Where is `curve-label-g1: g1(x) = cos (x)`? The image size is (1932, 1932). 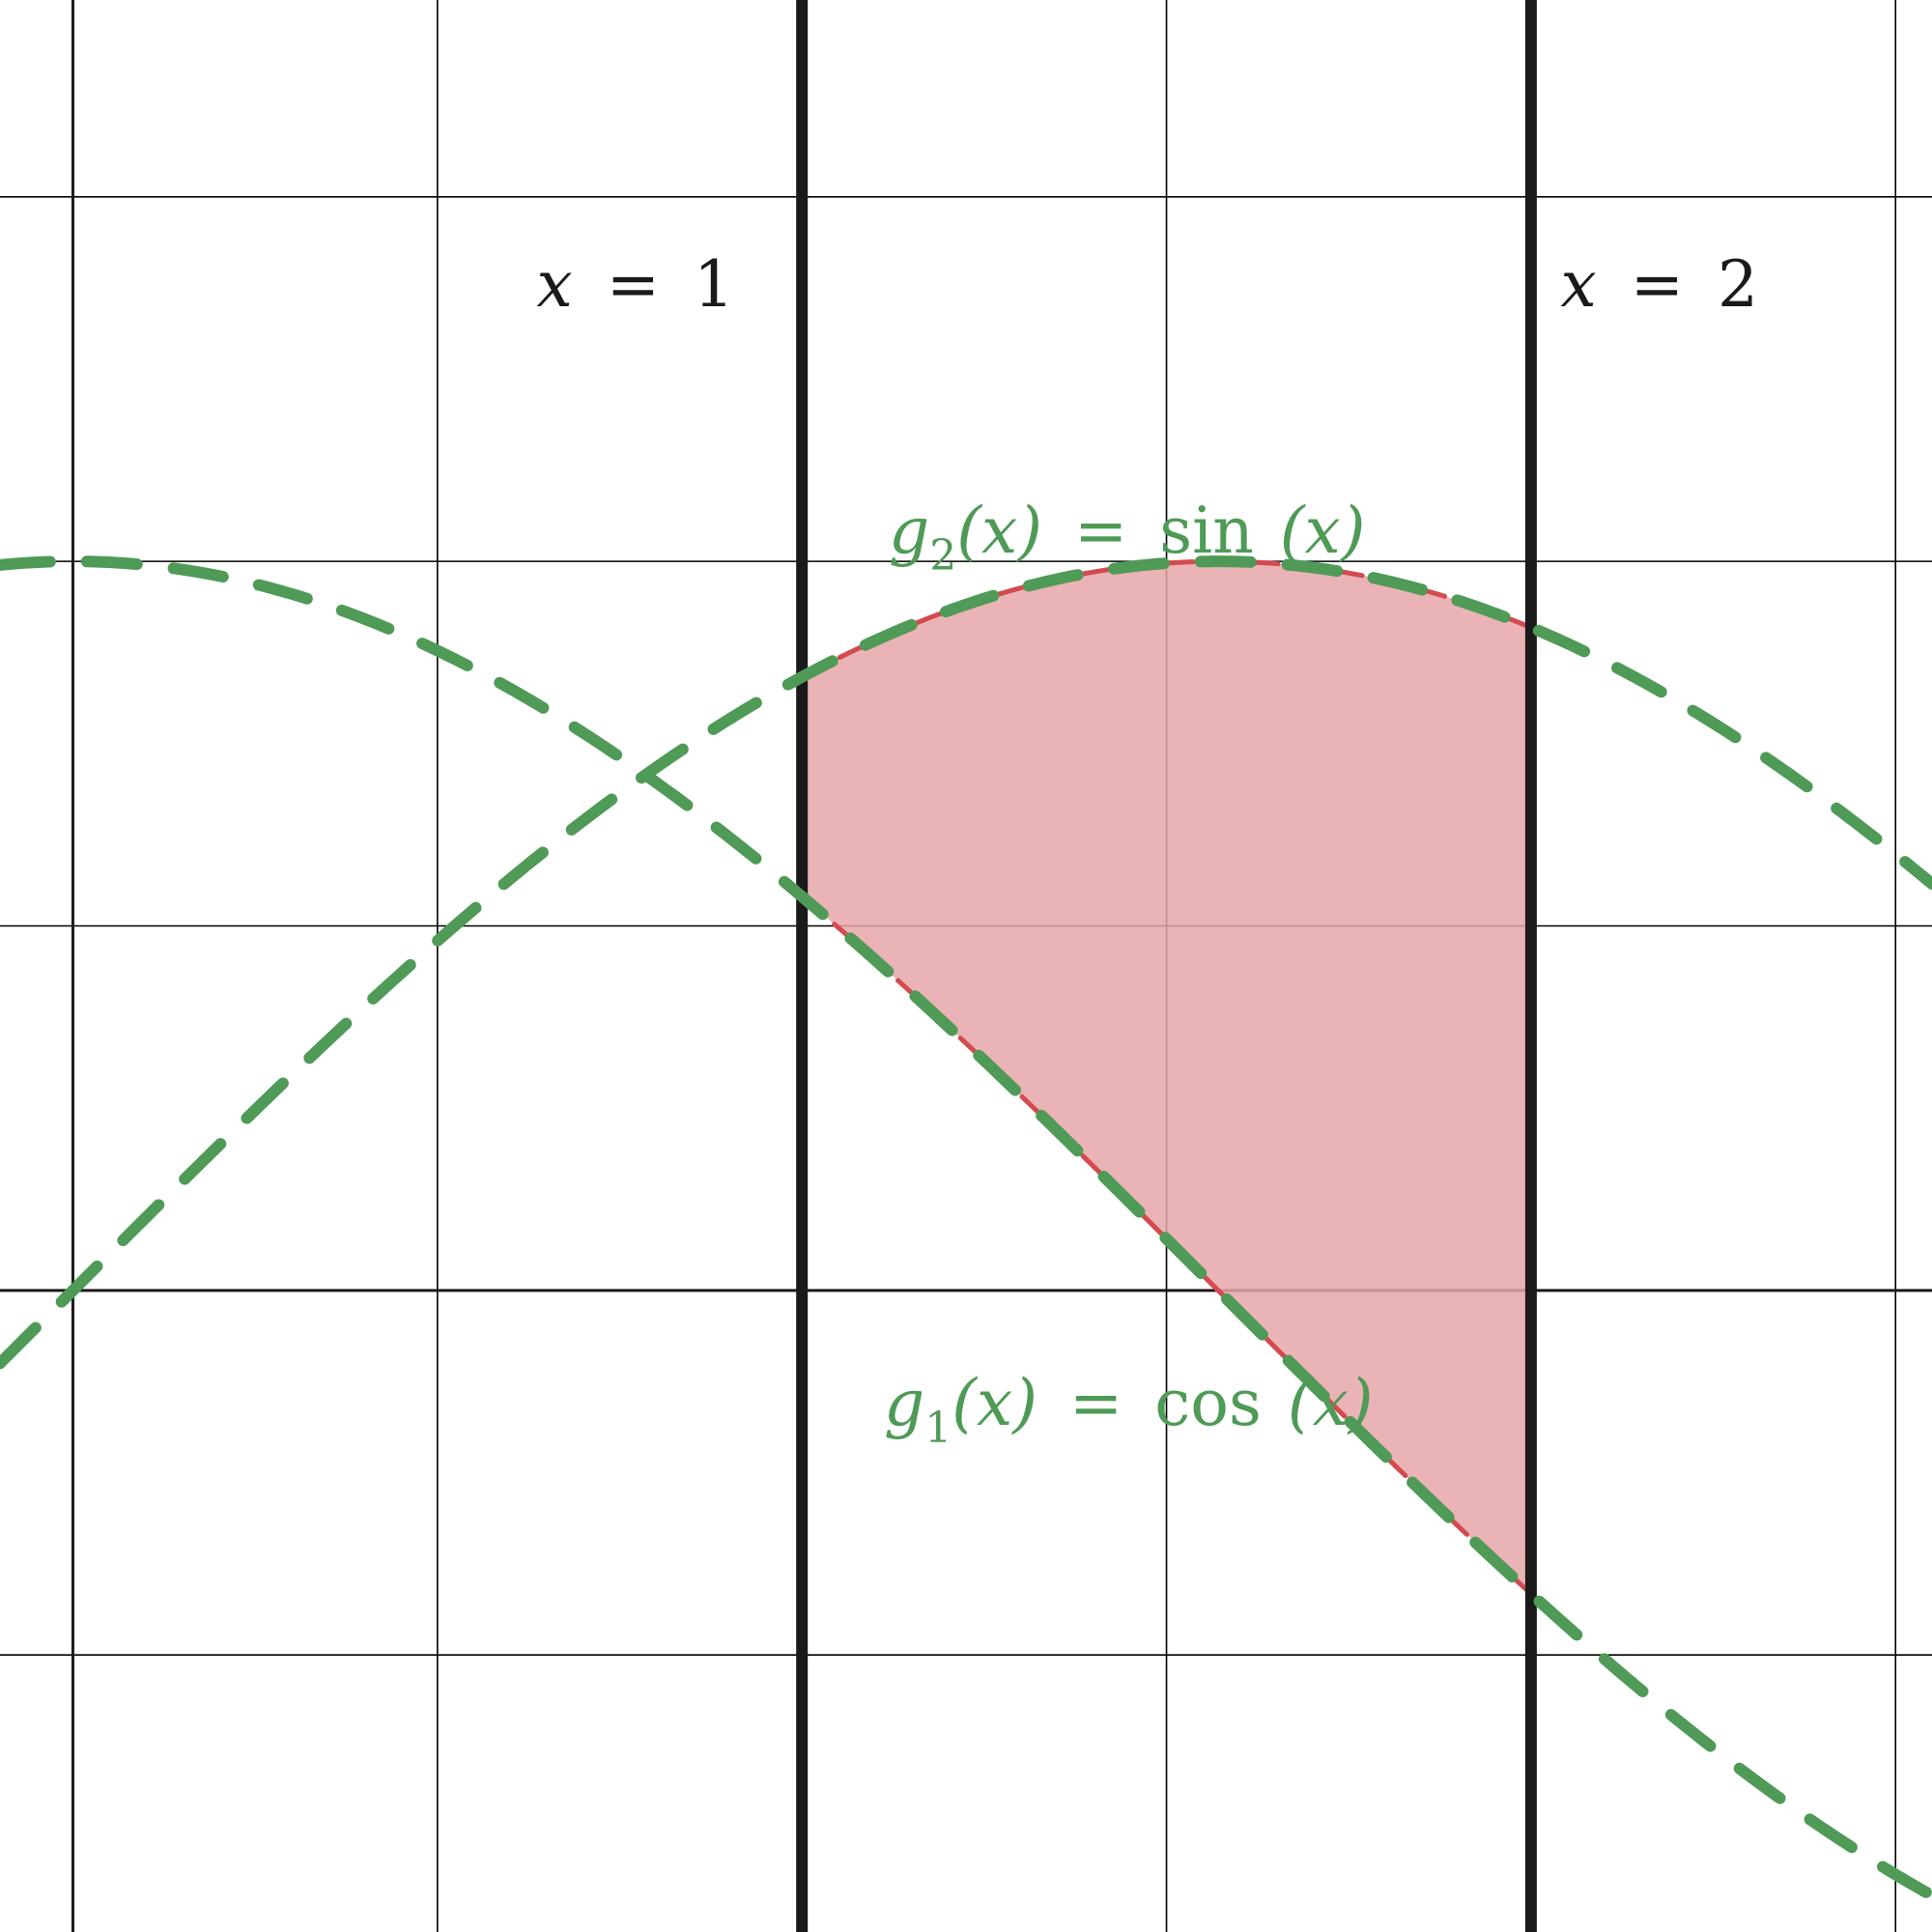
curve-label-g1: g1(x) = cos (x) is located at coordinates (1129, 1409).